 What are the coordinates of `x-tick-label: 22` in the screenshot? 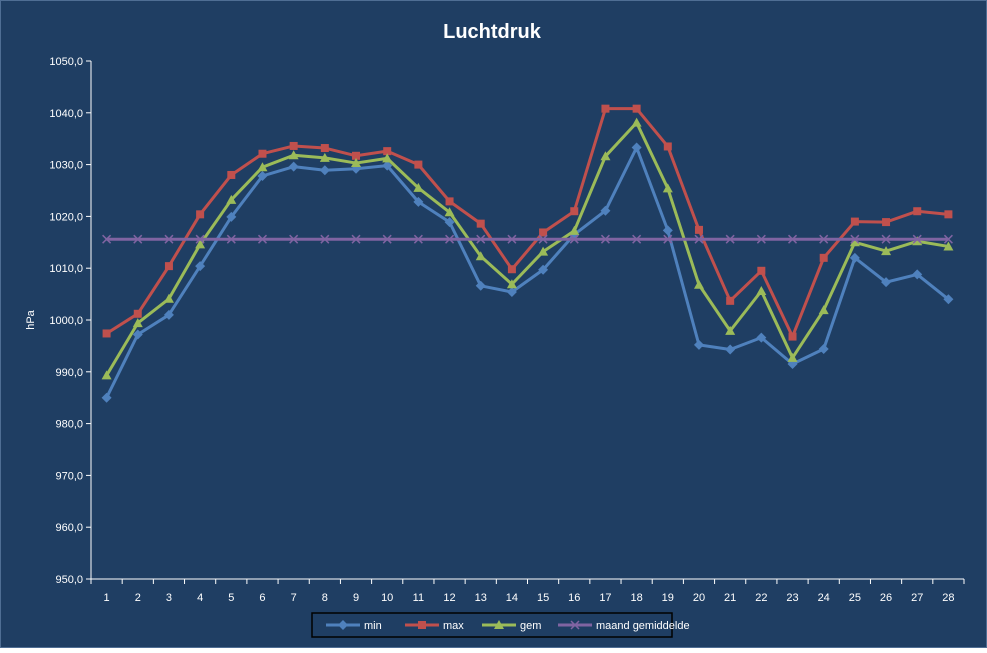 It's located at (761, 598).